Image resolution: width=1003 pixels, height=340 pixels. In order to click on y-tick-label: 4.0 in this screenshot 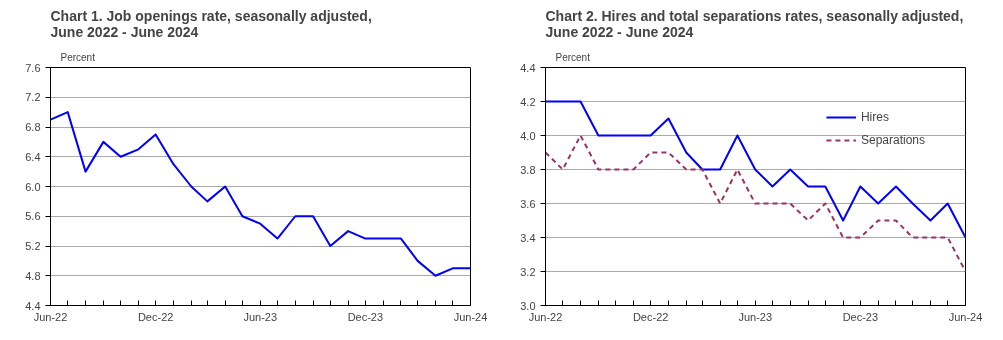, I will do `click(528, 135)`.